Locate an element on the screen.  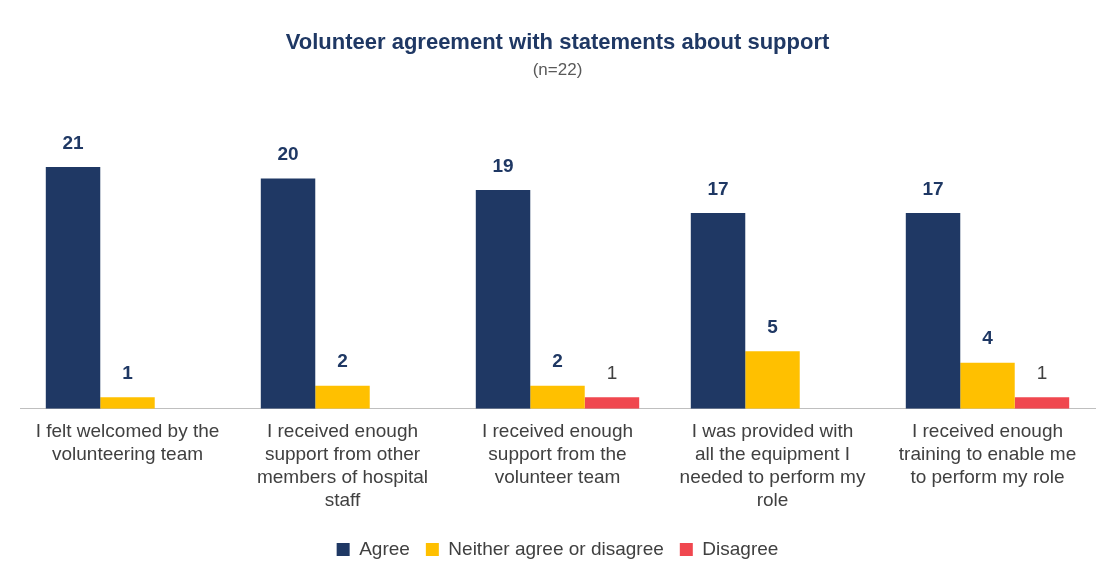
data-label: 4 is located at coordinates (988, 338).